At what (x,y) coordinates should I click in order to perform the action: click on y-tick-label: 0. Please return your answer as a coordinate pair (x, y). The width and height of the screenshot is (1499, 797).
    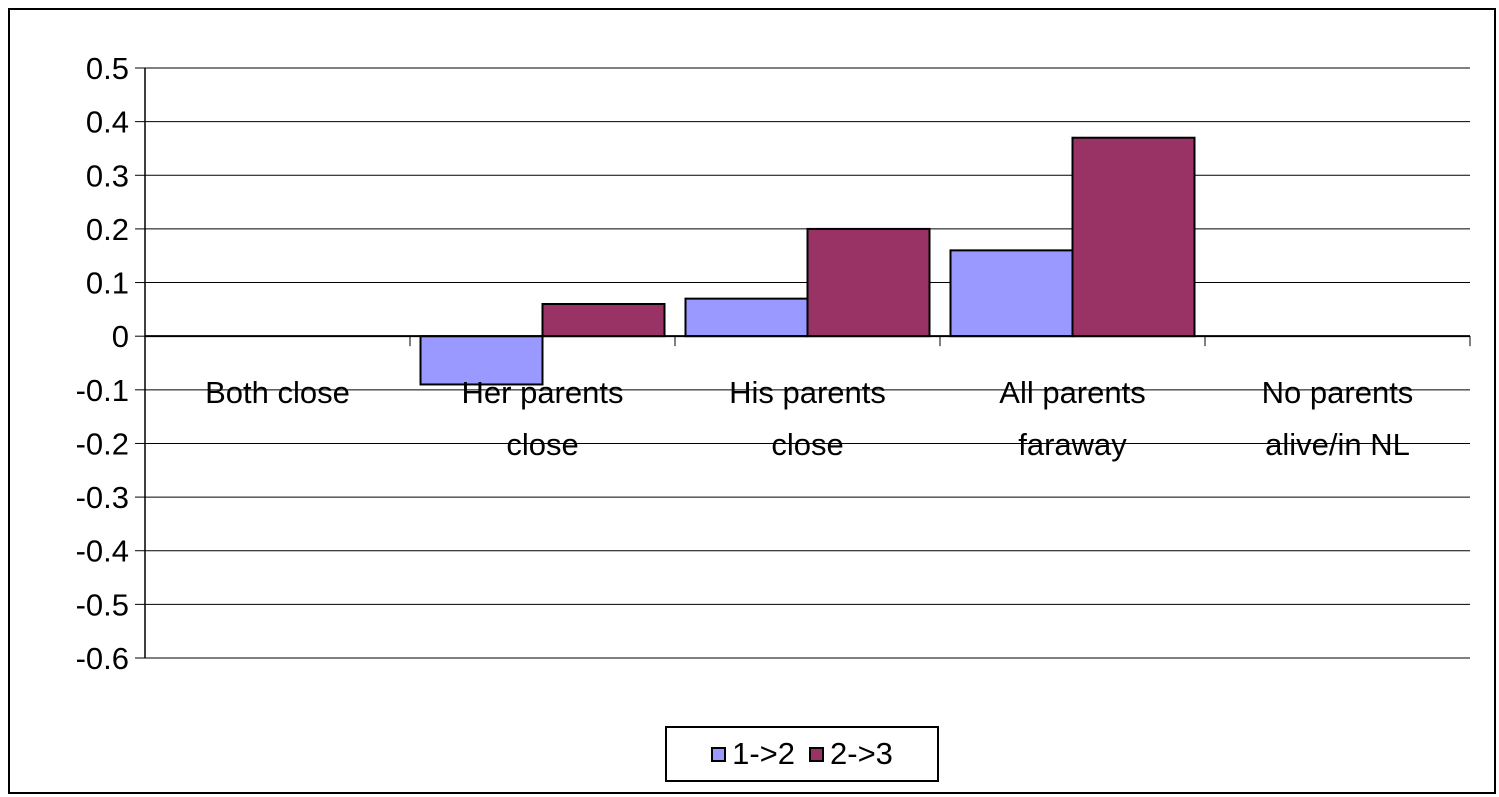
    Looking at the image, I should click on (120, 336).